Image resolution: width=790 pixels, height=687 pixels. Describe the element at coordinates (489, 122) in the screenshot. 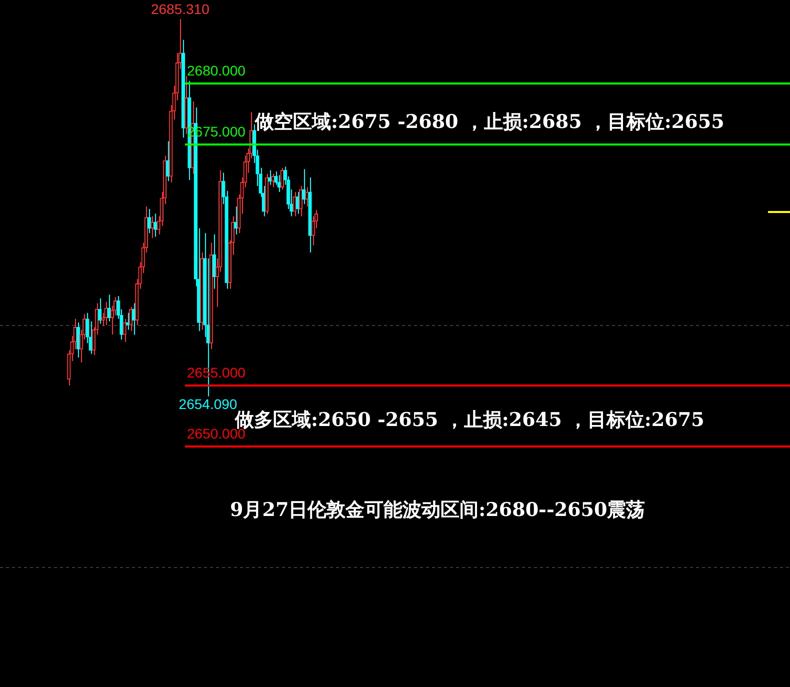

I see `annotation: 做空区域:2675 -2680 ，止损:2685 ，目标位:2655` at that location.